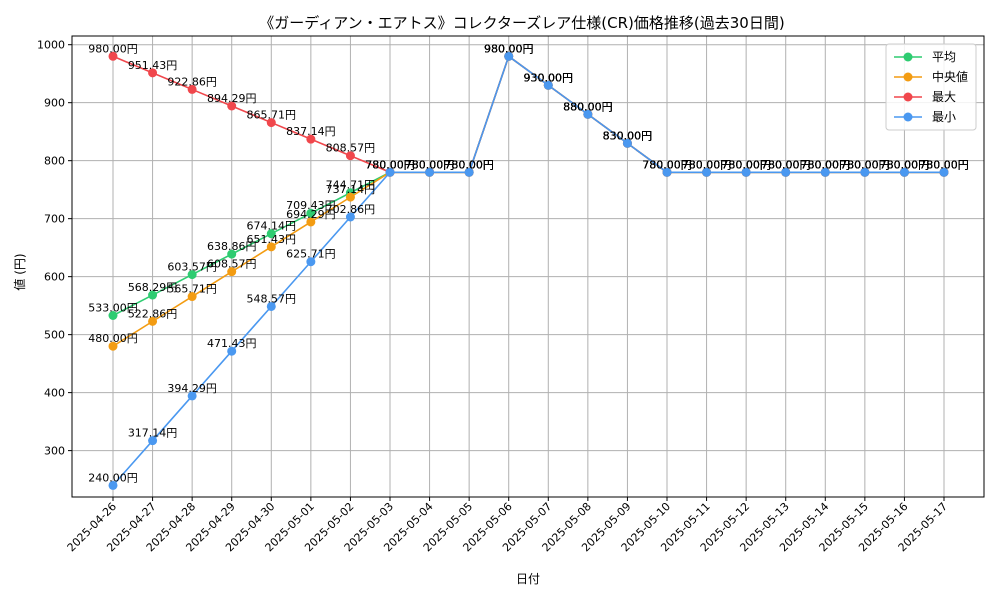 Image resolution: width=1000 pixels, height=600 pixels. What do you see at coordinates (113, 307) in the screenshot?
I see `data-label: 533.00円` at bounding box center [113, 307].